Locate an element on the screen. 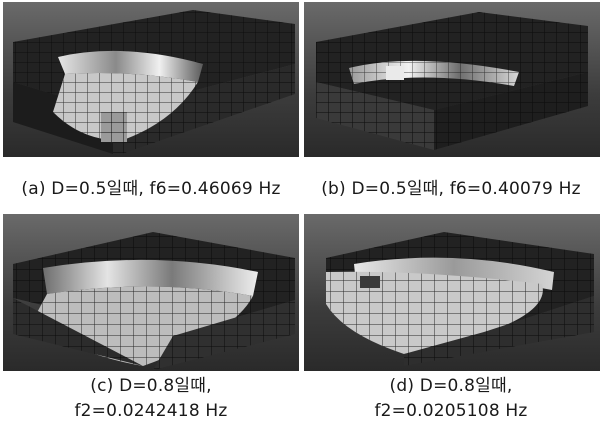  figure-b-caption-line1: (b) D=0.5일때, f6=0.40079 Hz is located at coordinates (451, 189).